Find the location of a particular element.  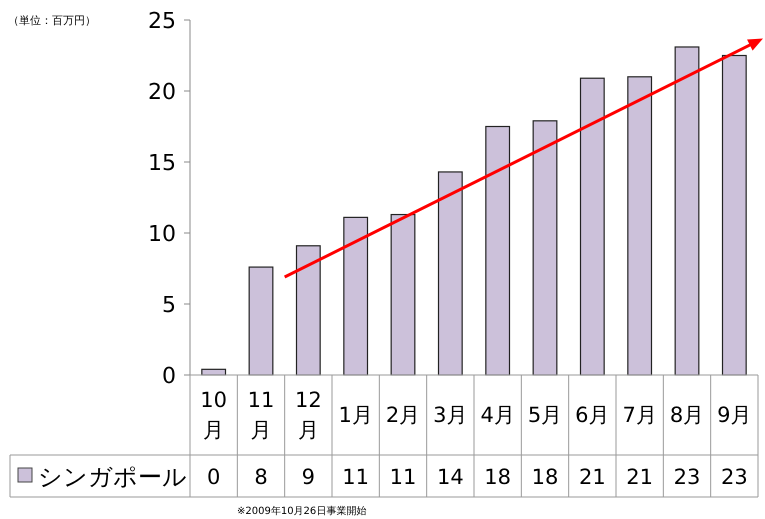

x-tick-label: 1月 is located at coordinates (355, 415).